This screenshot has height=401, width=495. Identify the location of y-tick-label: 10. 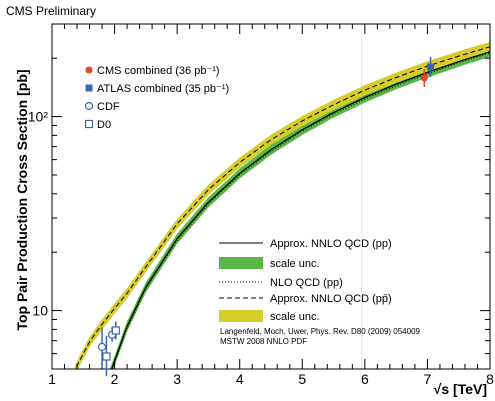
(40, 311).